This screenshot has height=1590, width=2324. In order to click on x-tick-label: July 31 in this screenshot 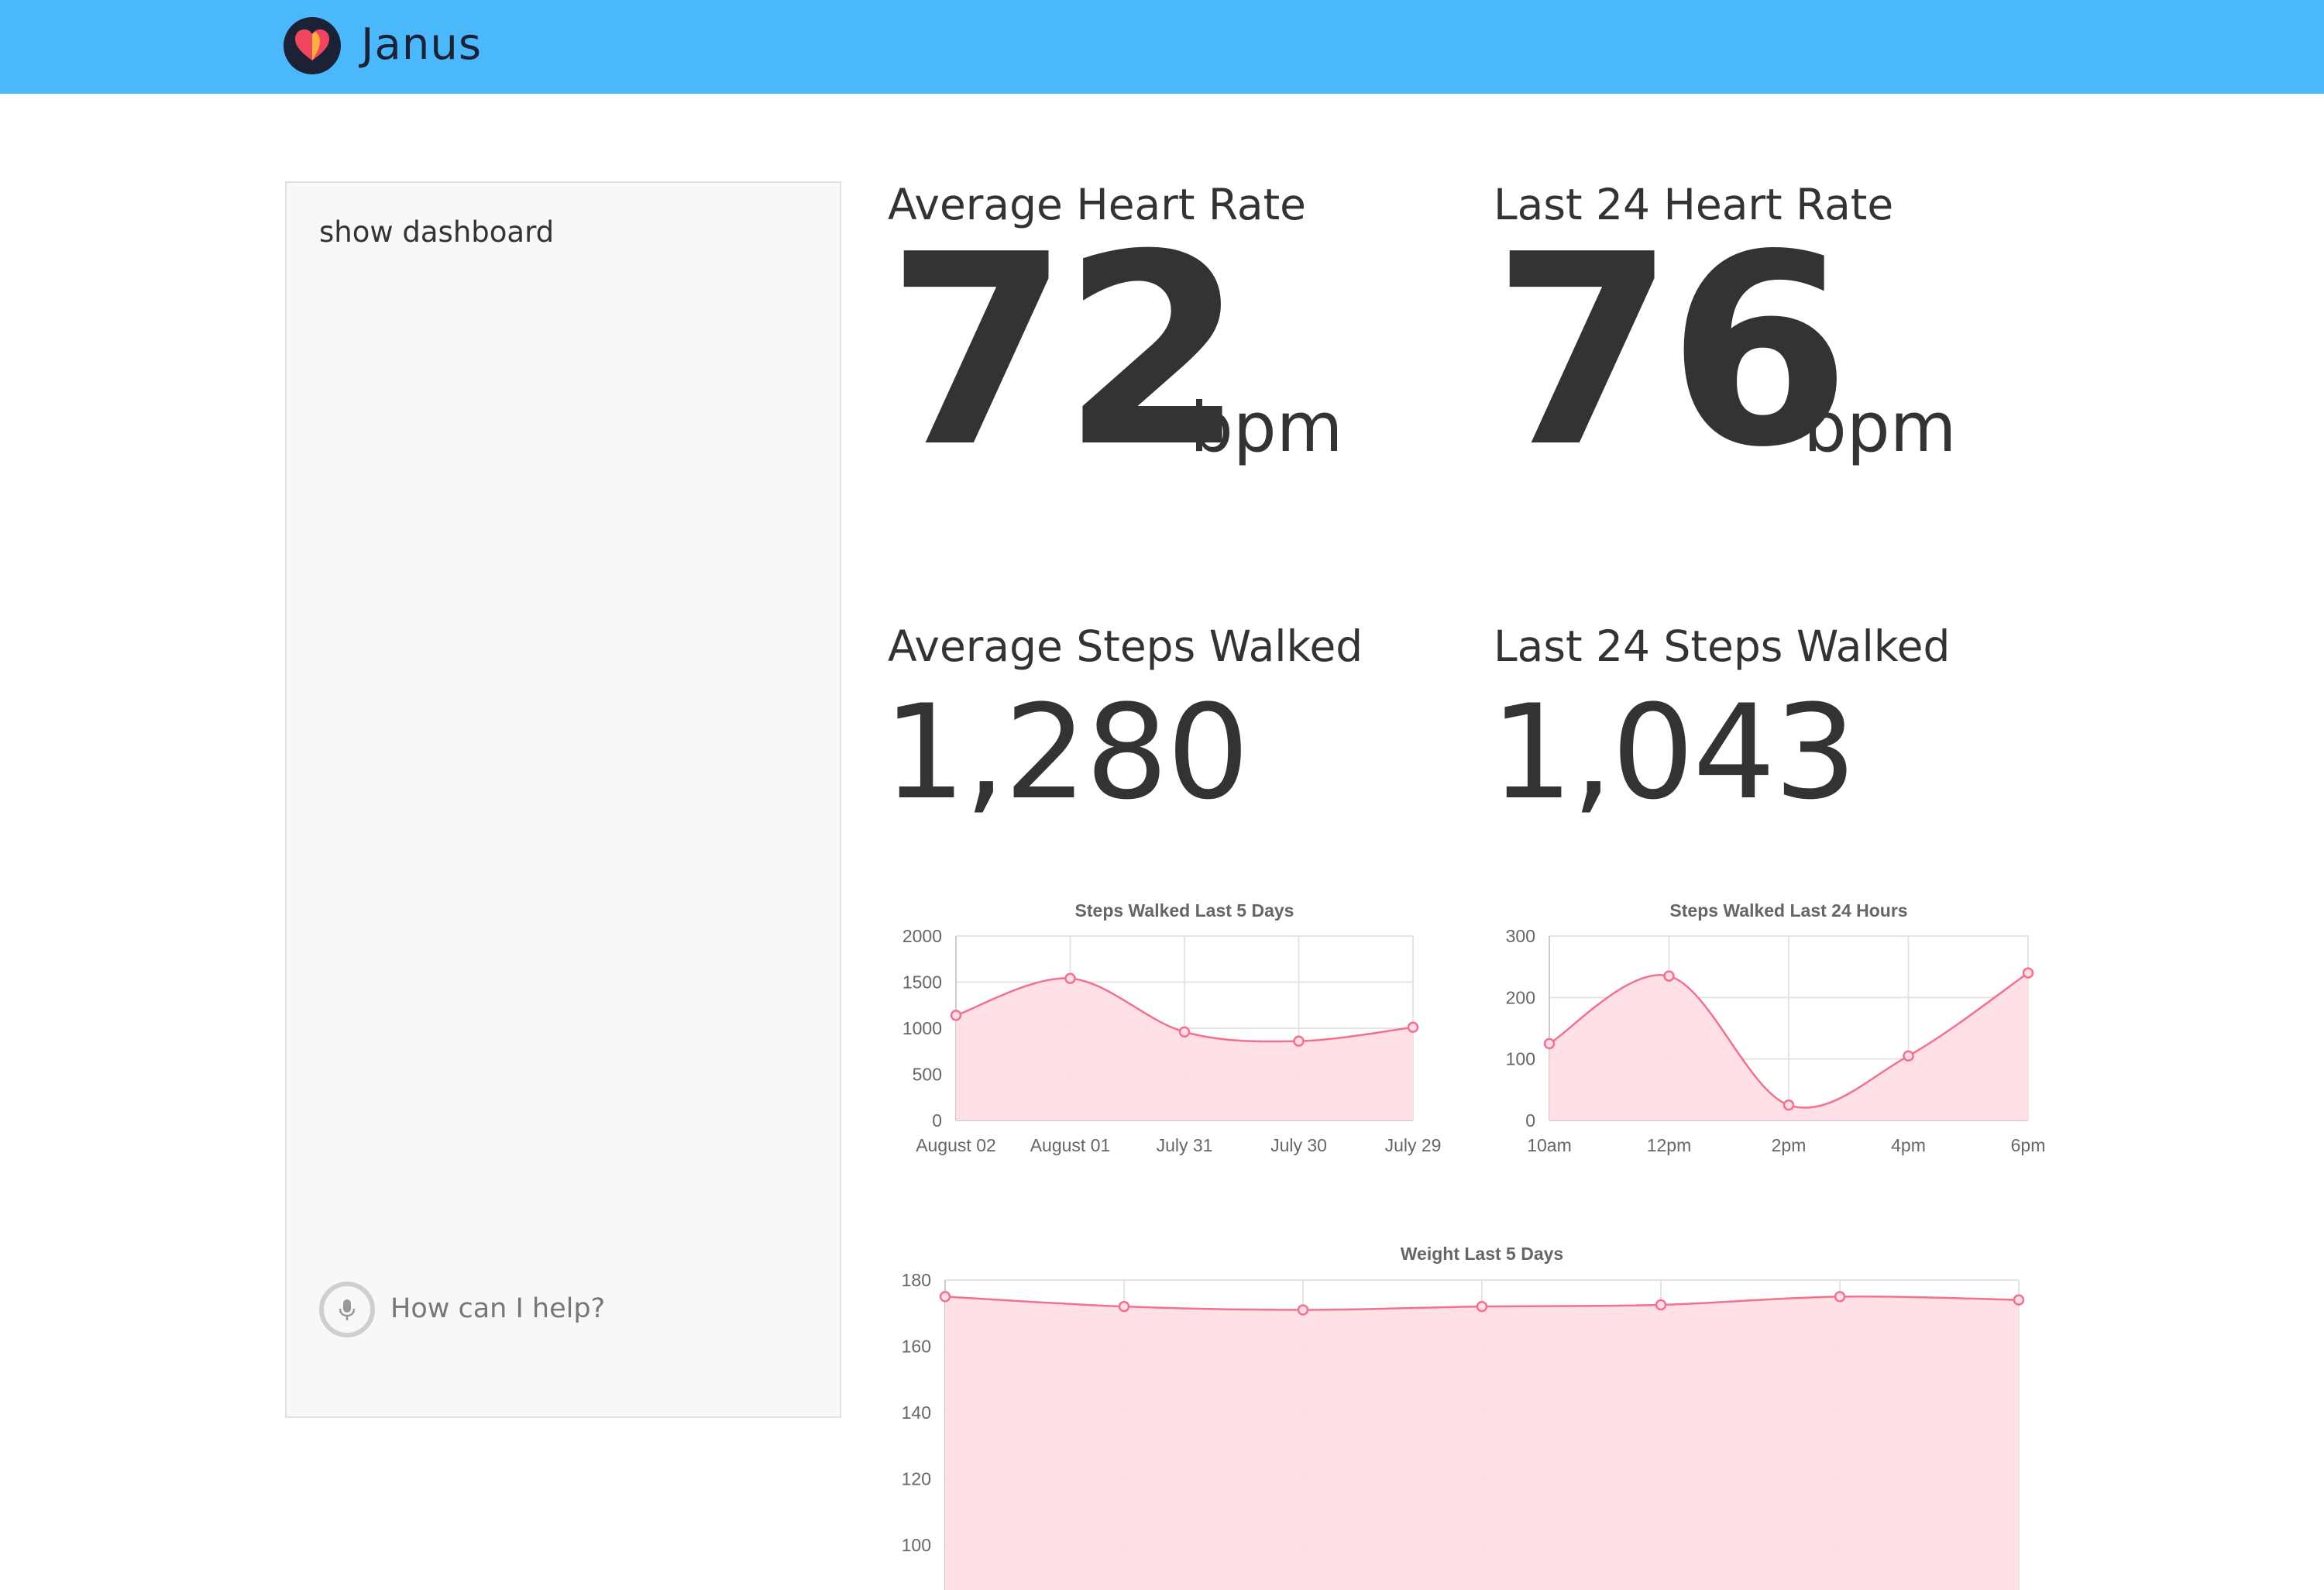, I will do `click(1185, 1145)`.